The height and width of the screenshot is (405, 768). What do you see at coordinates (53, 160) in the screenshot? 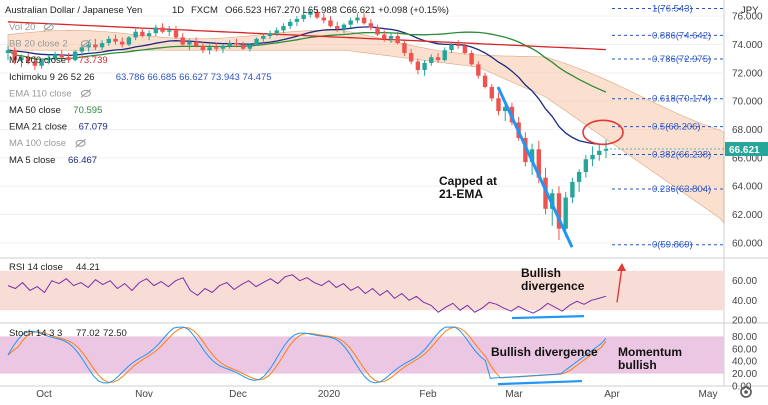
I see `legend-item: MA 5 close 66.467` at bounding box center [53, 160].